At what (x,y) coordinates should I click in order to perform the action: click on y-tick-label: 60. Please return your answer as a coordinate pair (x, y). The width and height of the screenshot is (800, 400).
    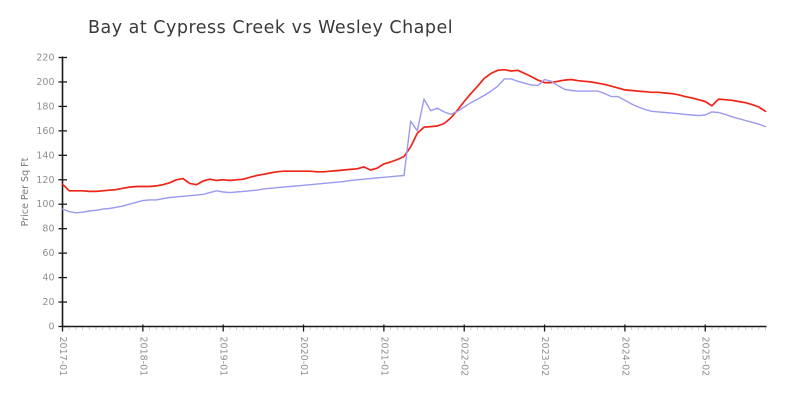
    Looking at the image, I should click on (48, 253).